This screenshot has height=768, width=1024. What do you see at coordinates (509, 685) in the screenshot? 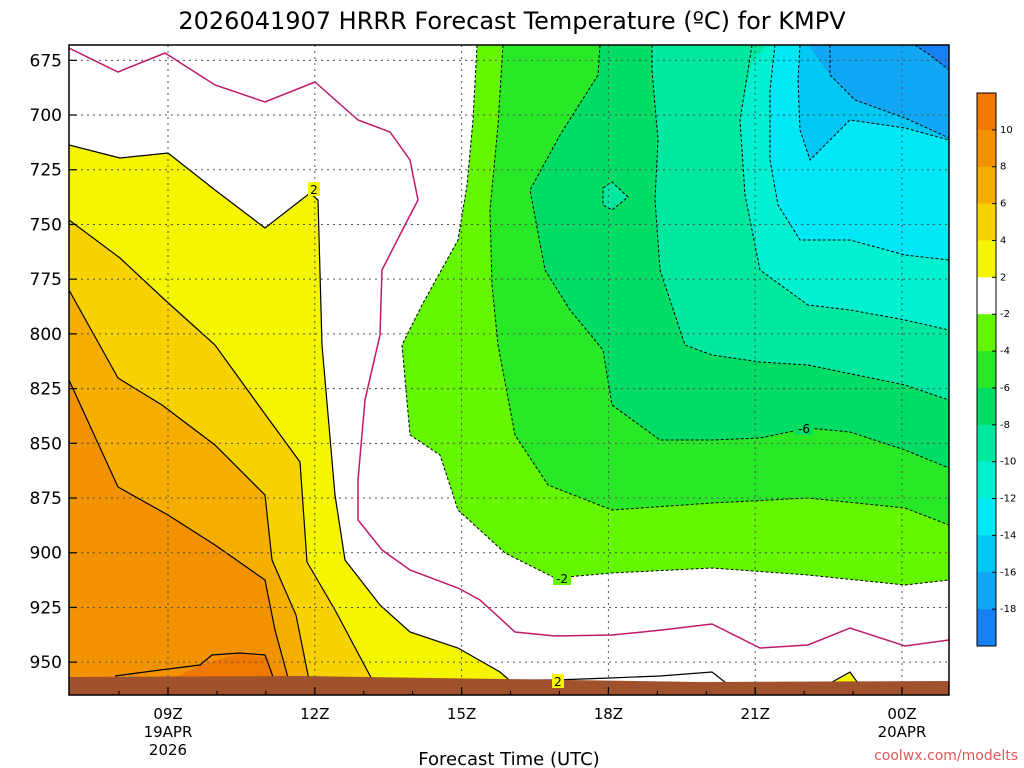
I see `terrain-ground` at bounding box center [509, 685].